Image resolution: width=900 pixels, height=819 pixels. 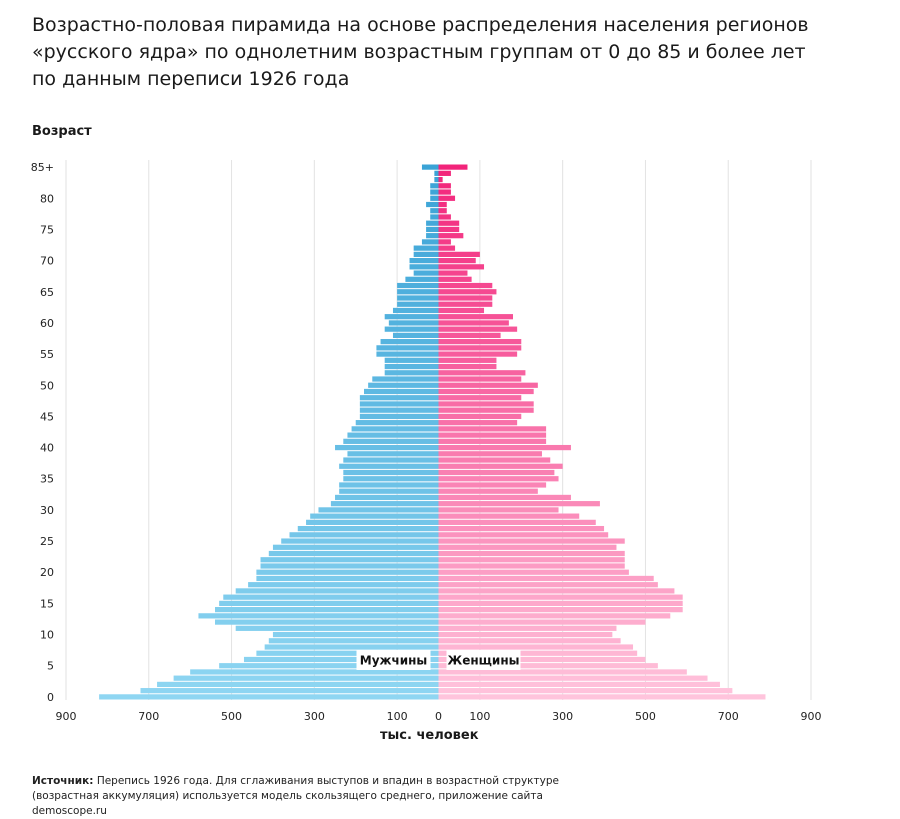 What do you see at coordinates (645, 716) in the screenshot?
I see `x-tick-label: 500` at bounding box center [645, 716].